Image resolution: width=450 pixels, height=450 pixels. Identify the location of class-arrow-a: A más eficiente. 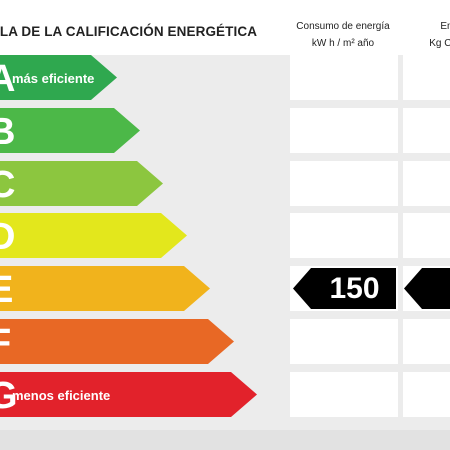
(58, 77).